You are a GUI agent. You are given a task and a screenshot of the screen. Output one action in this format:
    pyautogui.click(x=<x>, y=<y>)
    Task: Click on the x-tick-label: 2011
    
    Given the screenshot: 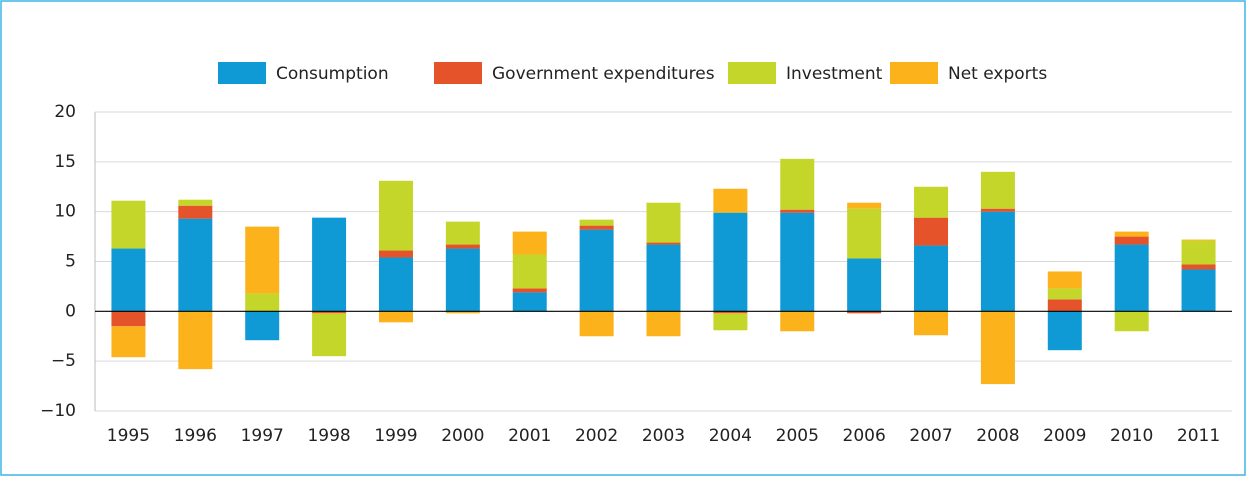 What is the action you would take?
    pyautogui.click(x=1198, y=436)
    